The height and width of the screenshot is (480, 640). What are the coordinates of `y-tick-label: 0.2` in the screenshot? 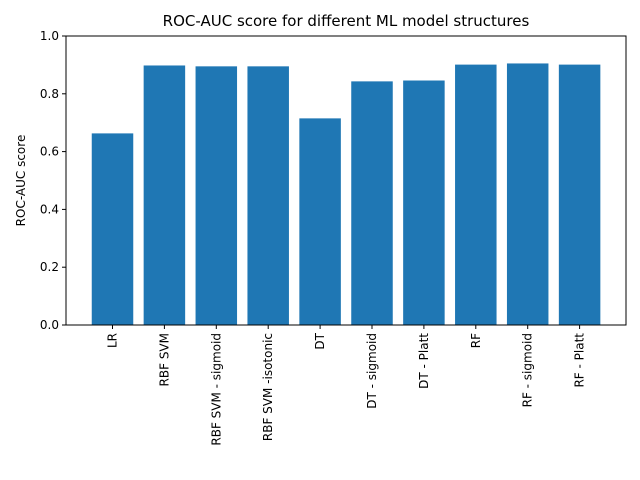 It's located at (49, 267).